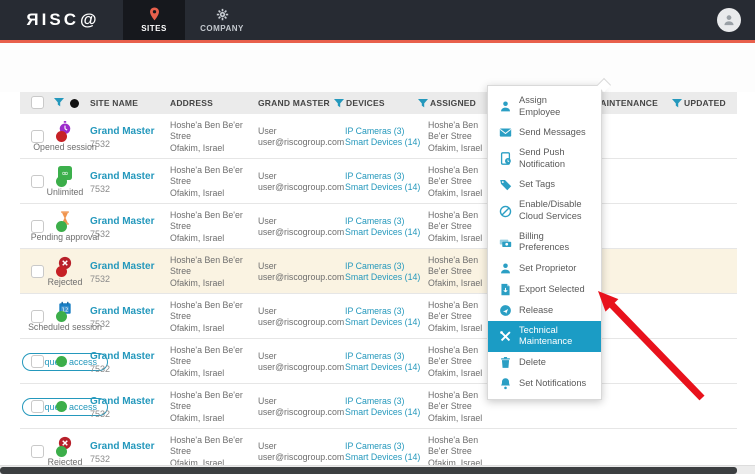 The height and width of the screenshot is (474, 755). Describe the element at coordinates (544, 336) in the screenshot. I see `menu-item-technical-maintenance: Technical Maintenance` at that location.